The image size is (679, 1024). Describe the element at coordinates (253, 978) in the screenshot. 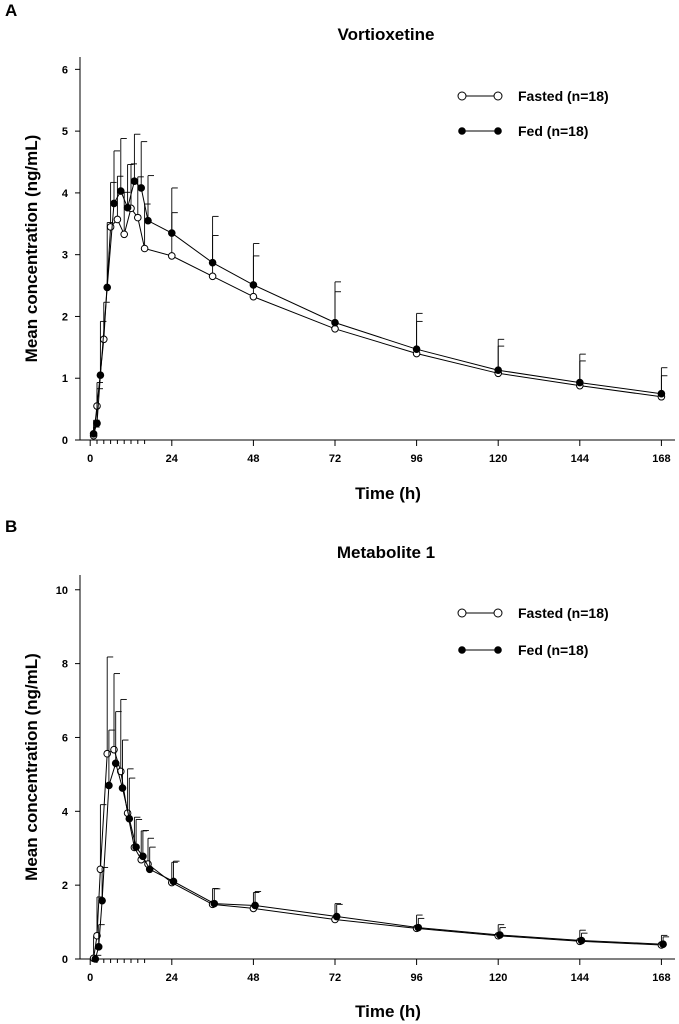

I see `x-tick-label: 48` at that location.